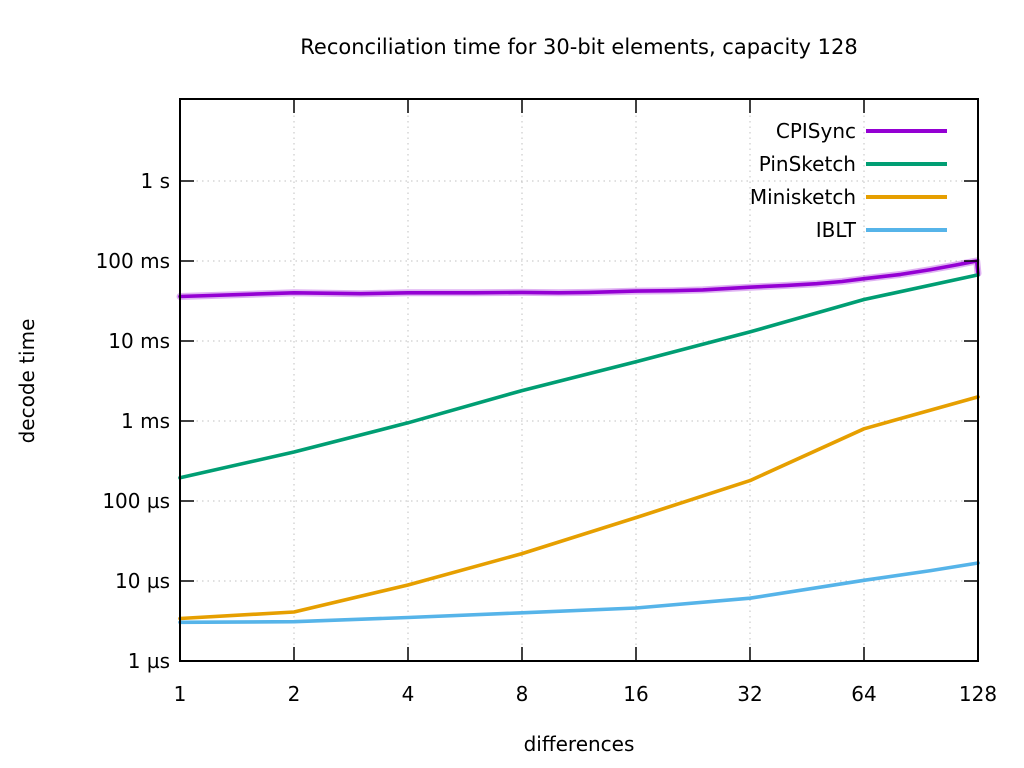  What do you see at coordinates (142, 581) in the screenshot?
I see `y-tick-label-10us: 10 µs` at bounding box center [142, 581].